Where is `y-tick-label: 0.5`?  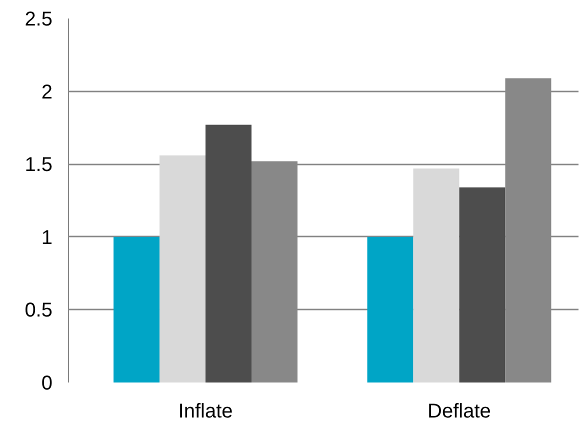 y-tick-label: 0.5 is located at coordinates (38, 311).